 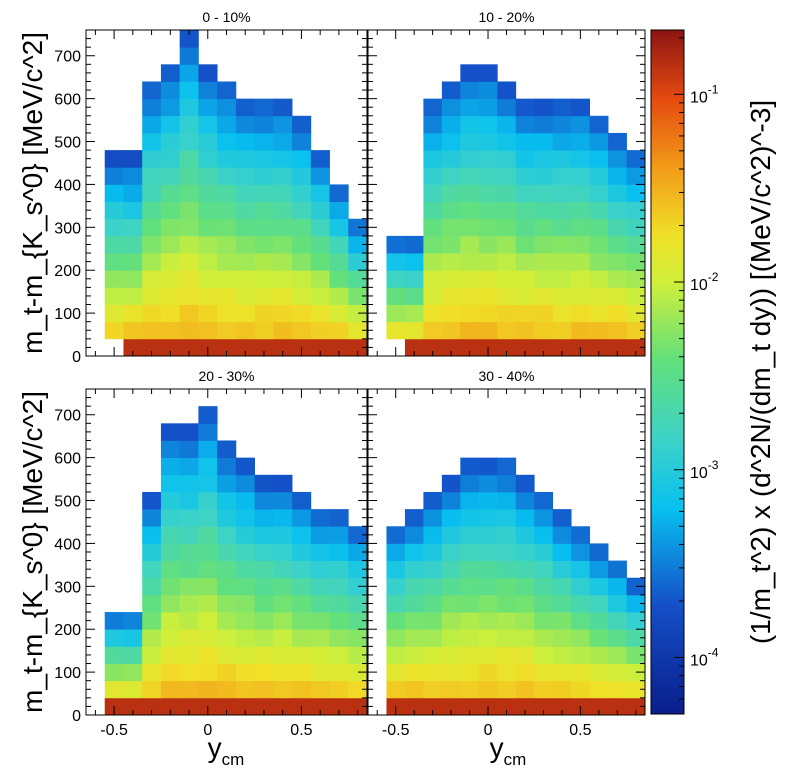 I want to click on y-tick-label: 400, so click(x=67, y=544).